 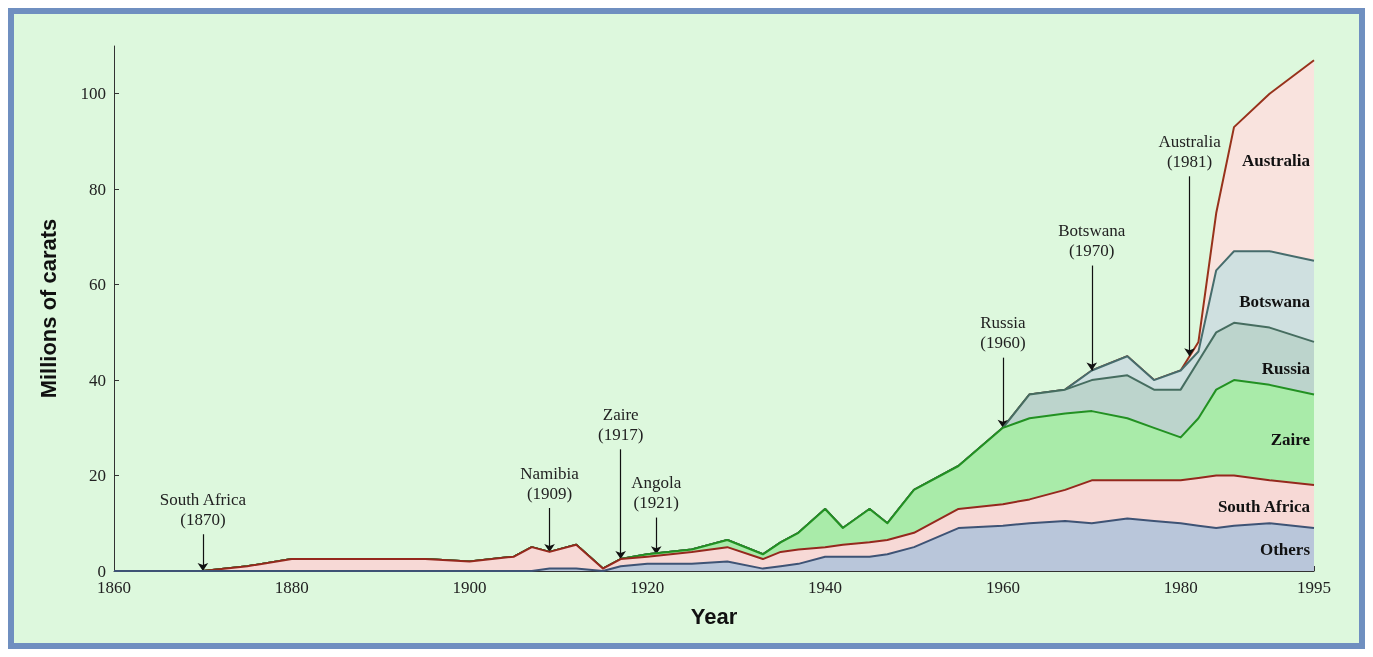 I want to click on series-label: Australia, so click(x=1276, y=161).